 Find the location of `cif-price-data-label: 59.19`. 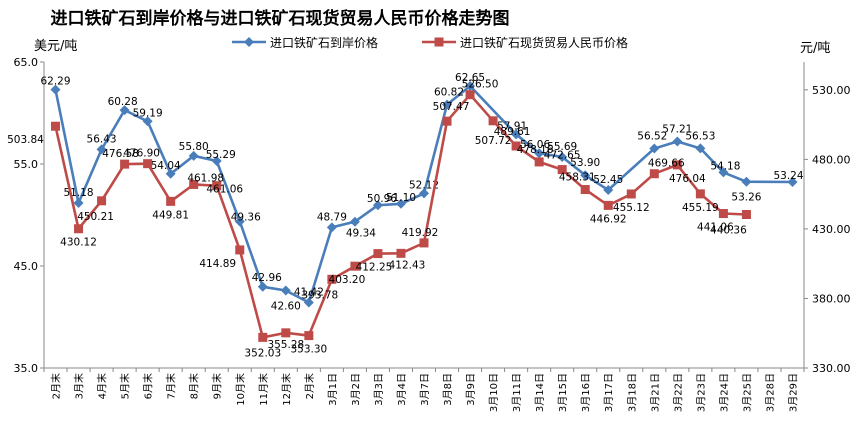

cif-price-data-label: 59.19 is located at coordinates (148, 113).